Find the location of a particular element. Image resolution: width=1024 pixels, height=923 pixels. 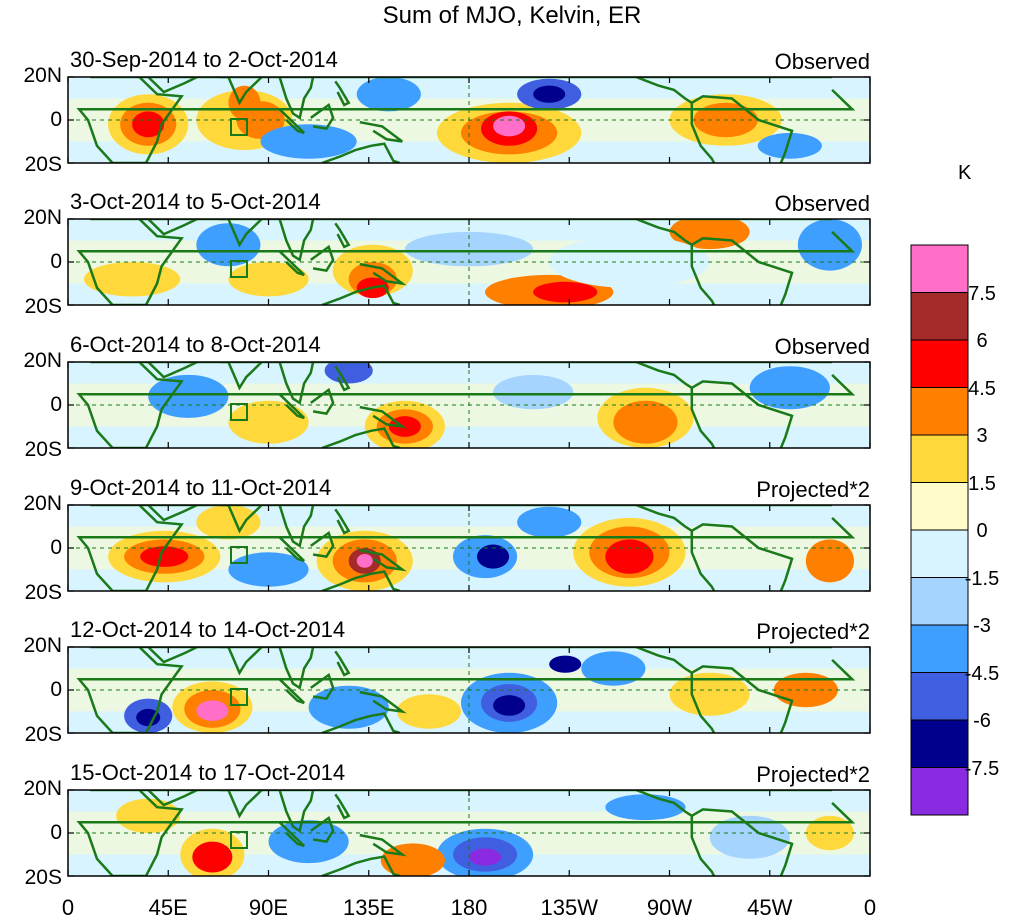

lon-label: 90E is located at coordinates (268, 907).